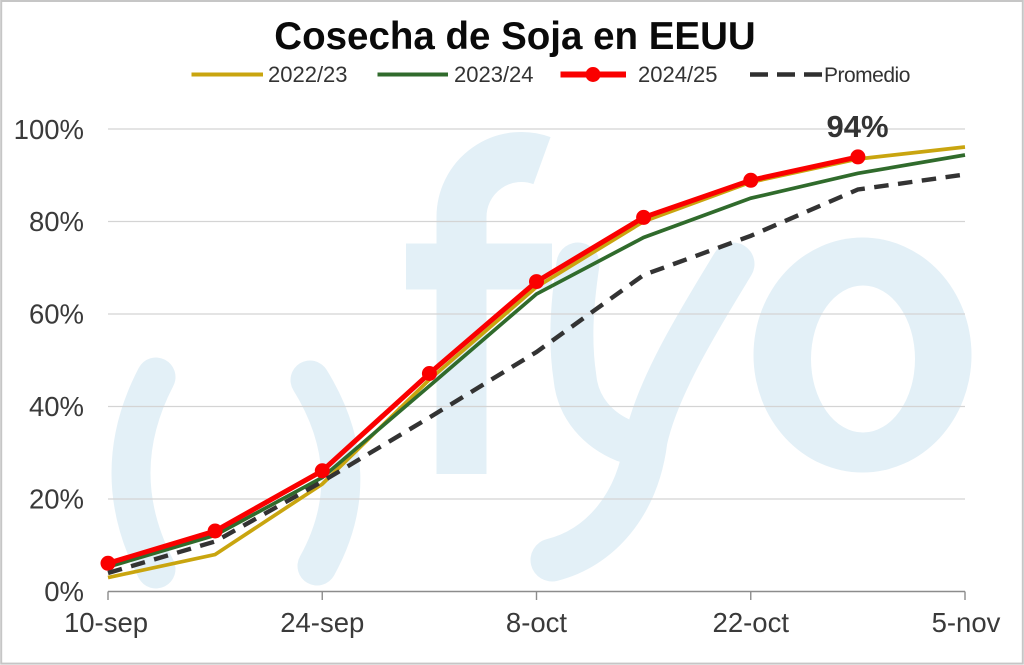 This screenshot has width=1024, height=665. Describe the element at coordinates (751, 622) in the screenshot. I see `svg-text: 22-oct` at that location.